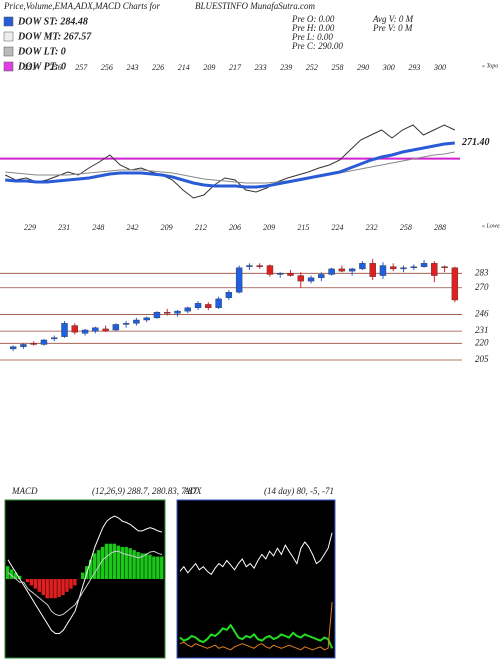 Image resolution: width=500 pixels, height=660 pixels. Describe the element at coordinates (312, 37) in the screenshot. I see `info-text: Pre L: 0.00` at that location.